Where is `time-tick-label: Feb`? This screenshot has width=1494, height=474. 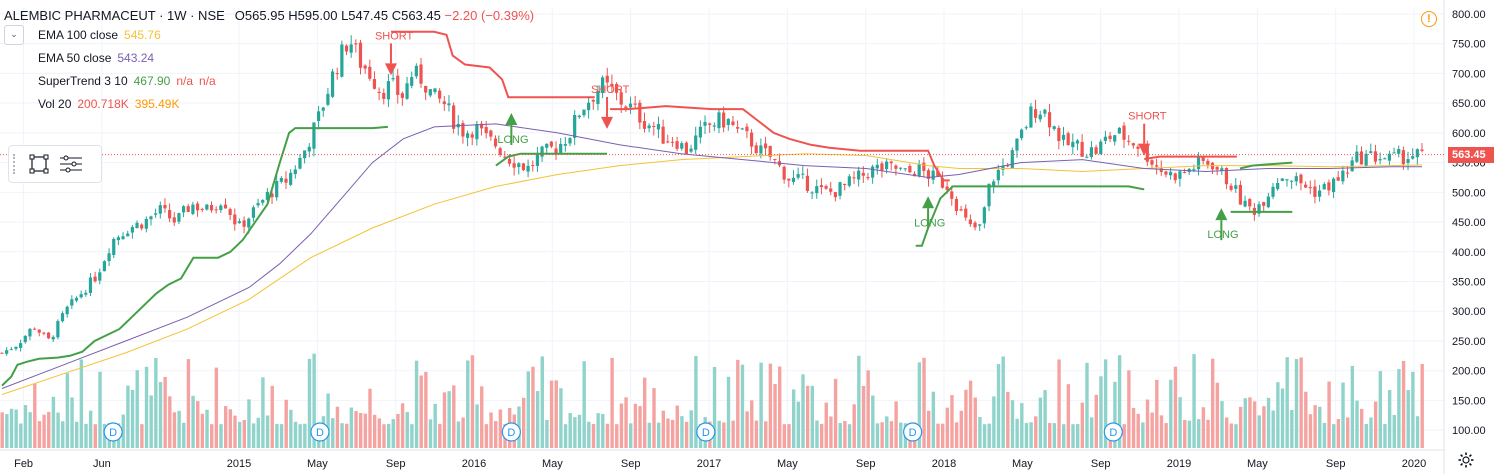 time-tick-label: Feb is located at coordinates (23, 464).